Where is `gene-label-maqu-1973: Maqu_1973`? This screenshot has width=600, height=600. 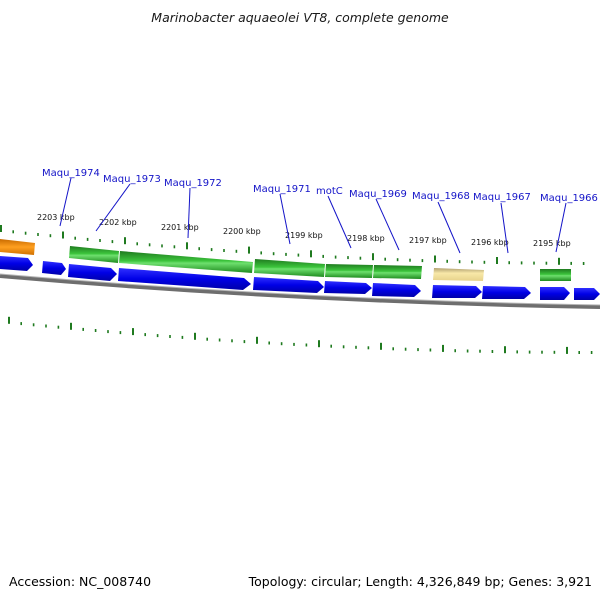 gene-label-maqu-1973: Maqu_1973 is located at coordinates (132, 179).